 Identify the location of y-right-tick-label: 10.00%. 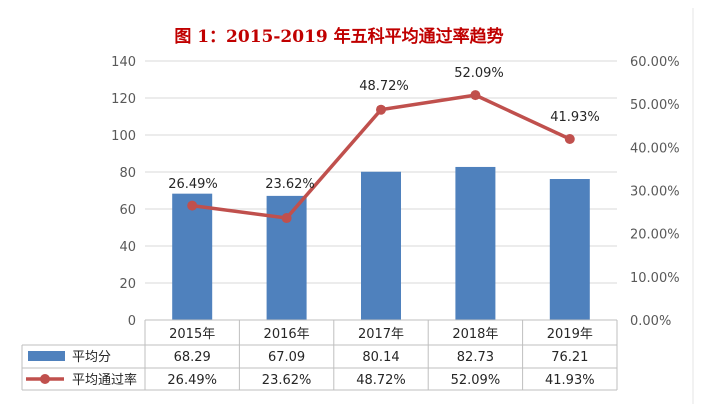
(655, 278).